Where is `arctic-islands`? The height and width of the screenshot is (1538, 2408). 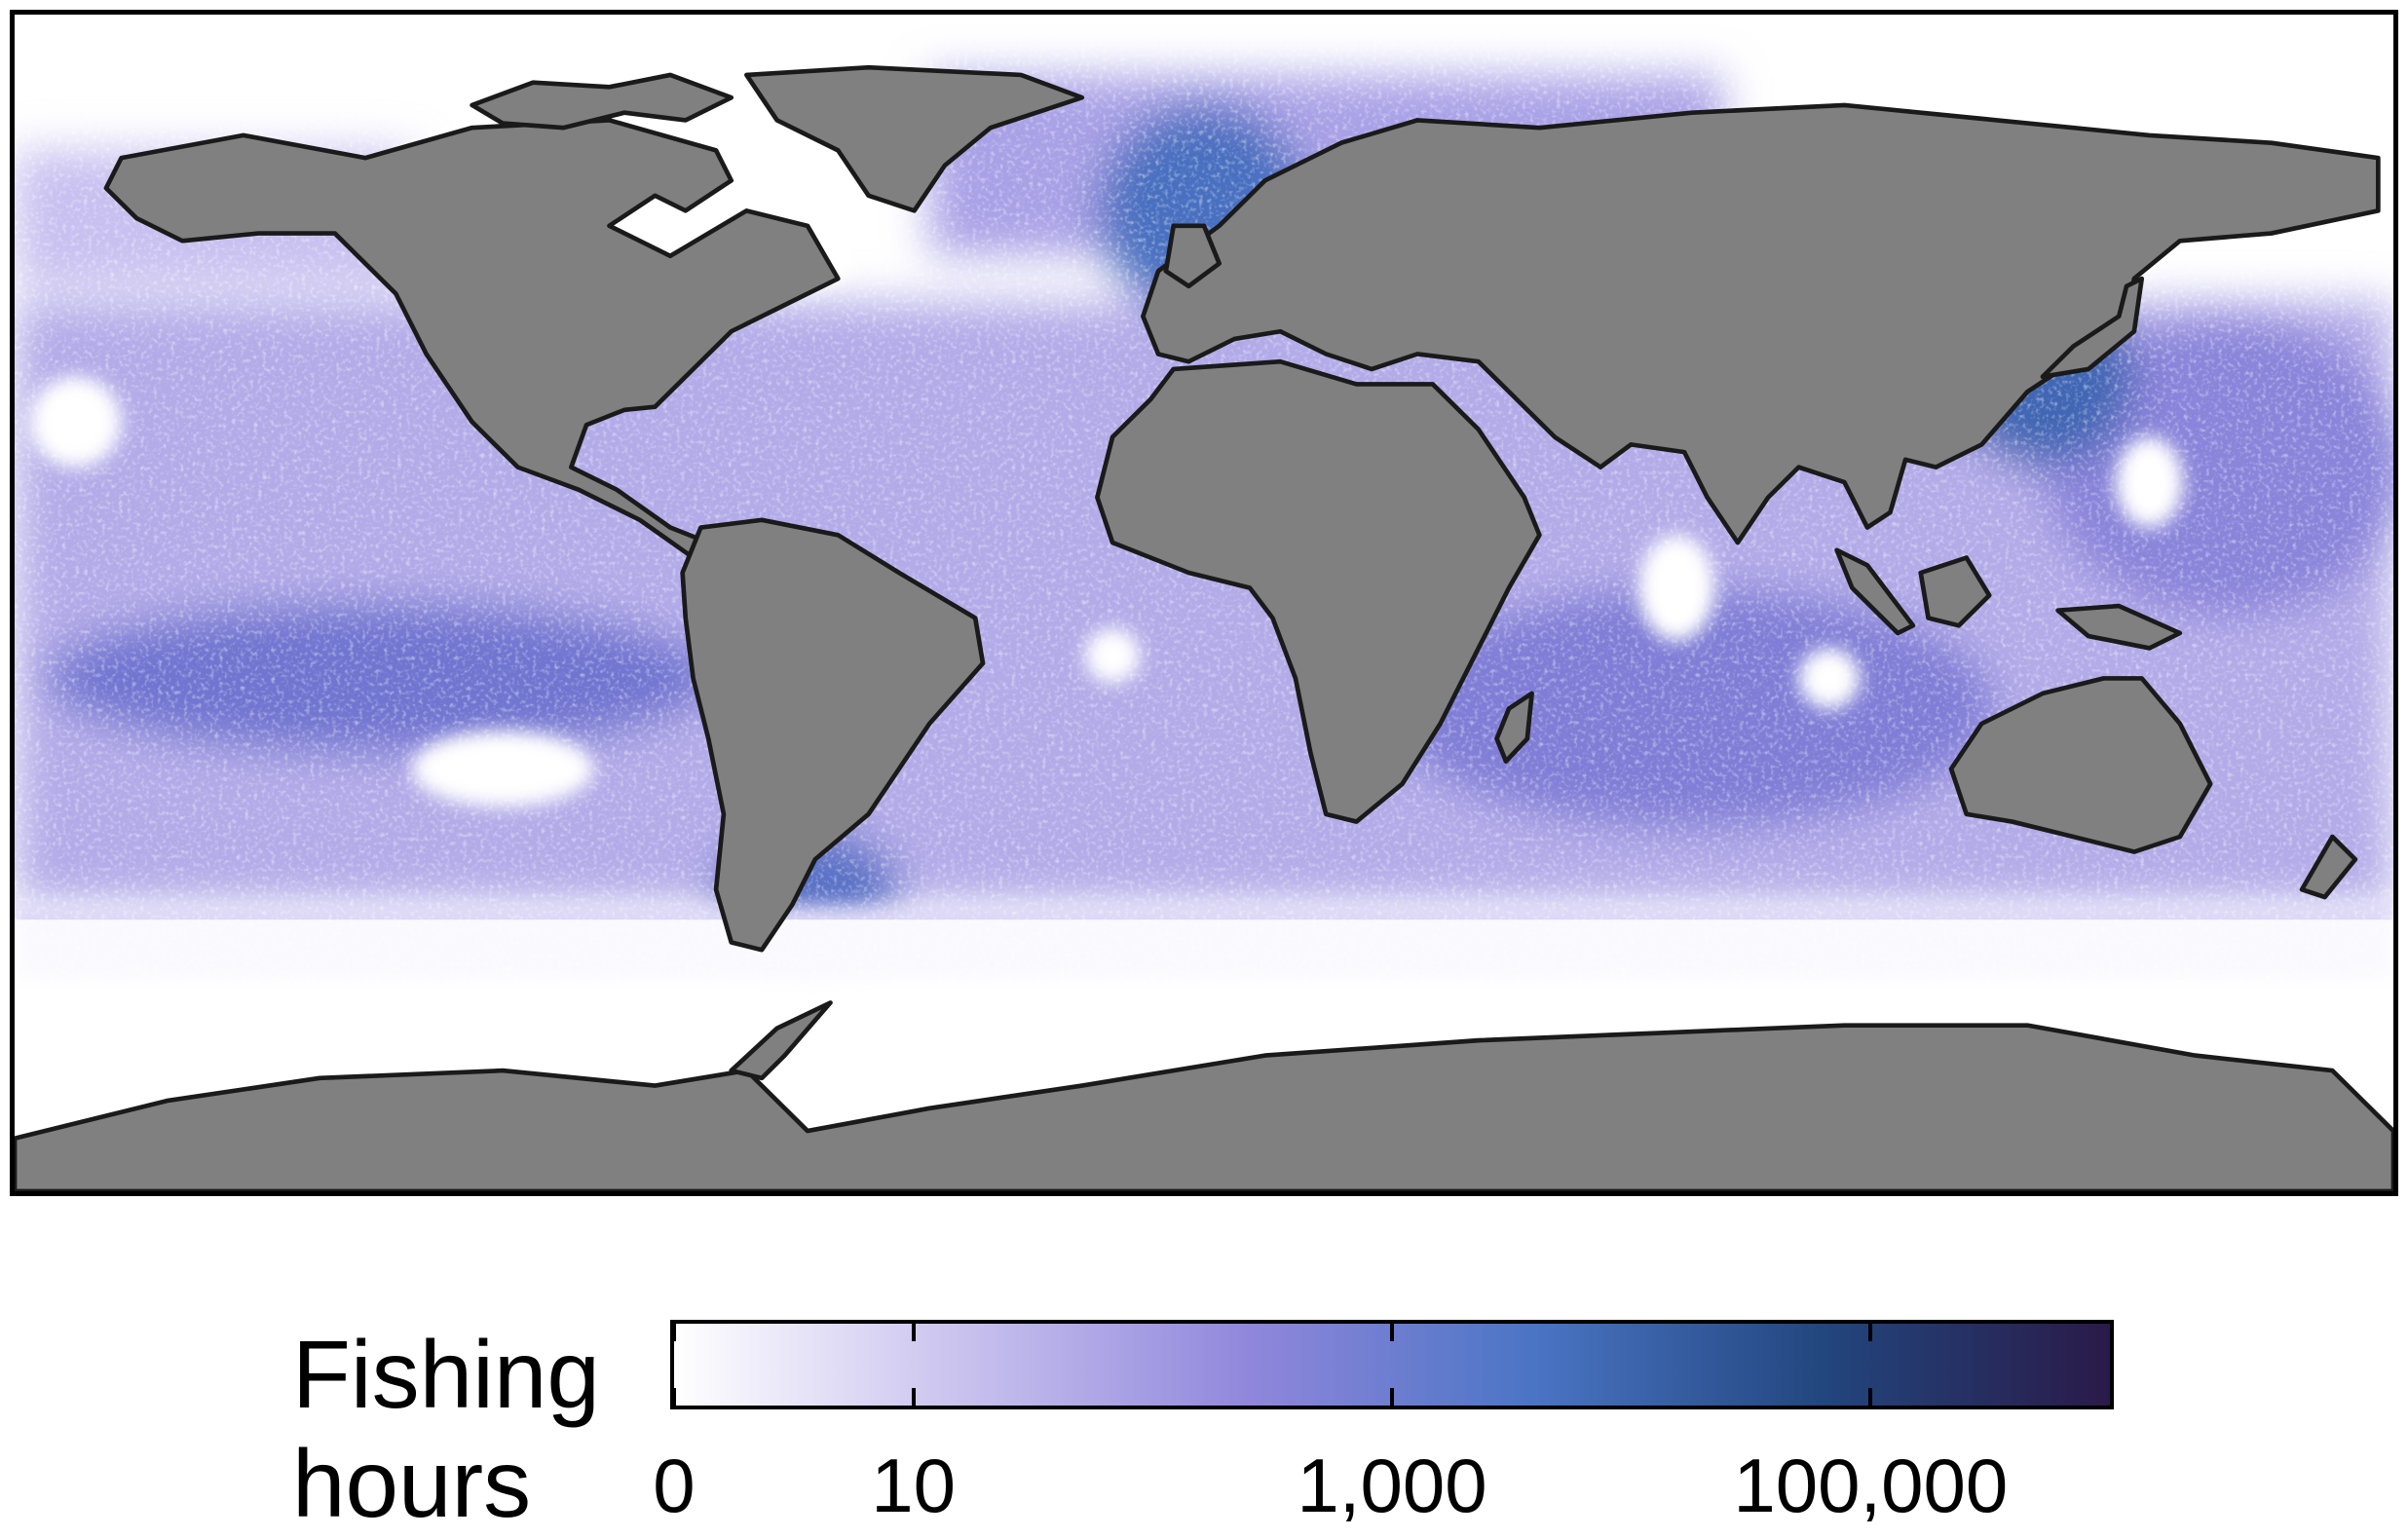
arctic-islands is located at coordinates (602, 101).